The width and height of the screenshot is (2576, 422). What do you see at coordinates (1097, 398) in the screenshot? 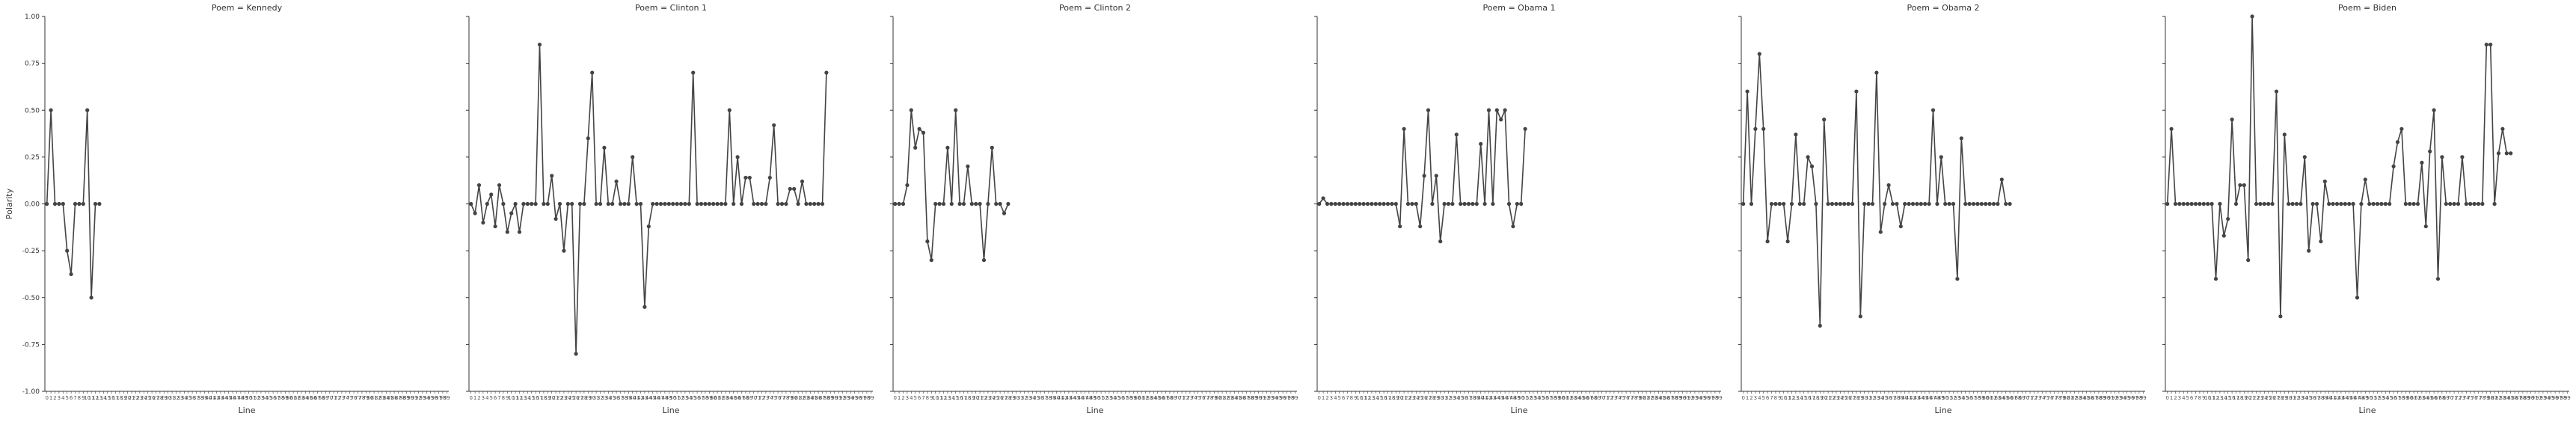
I see `x-tick-label: 50` at bounding box center [1097, 398].